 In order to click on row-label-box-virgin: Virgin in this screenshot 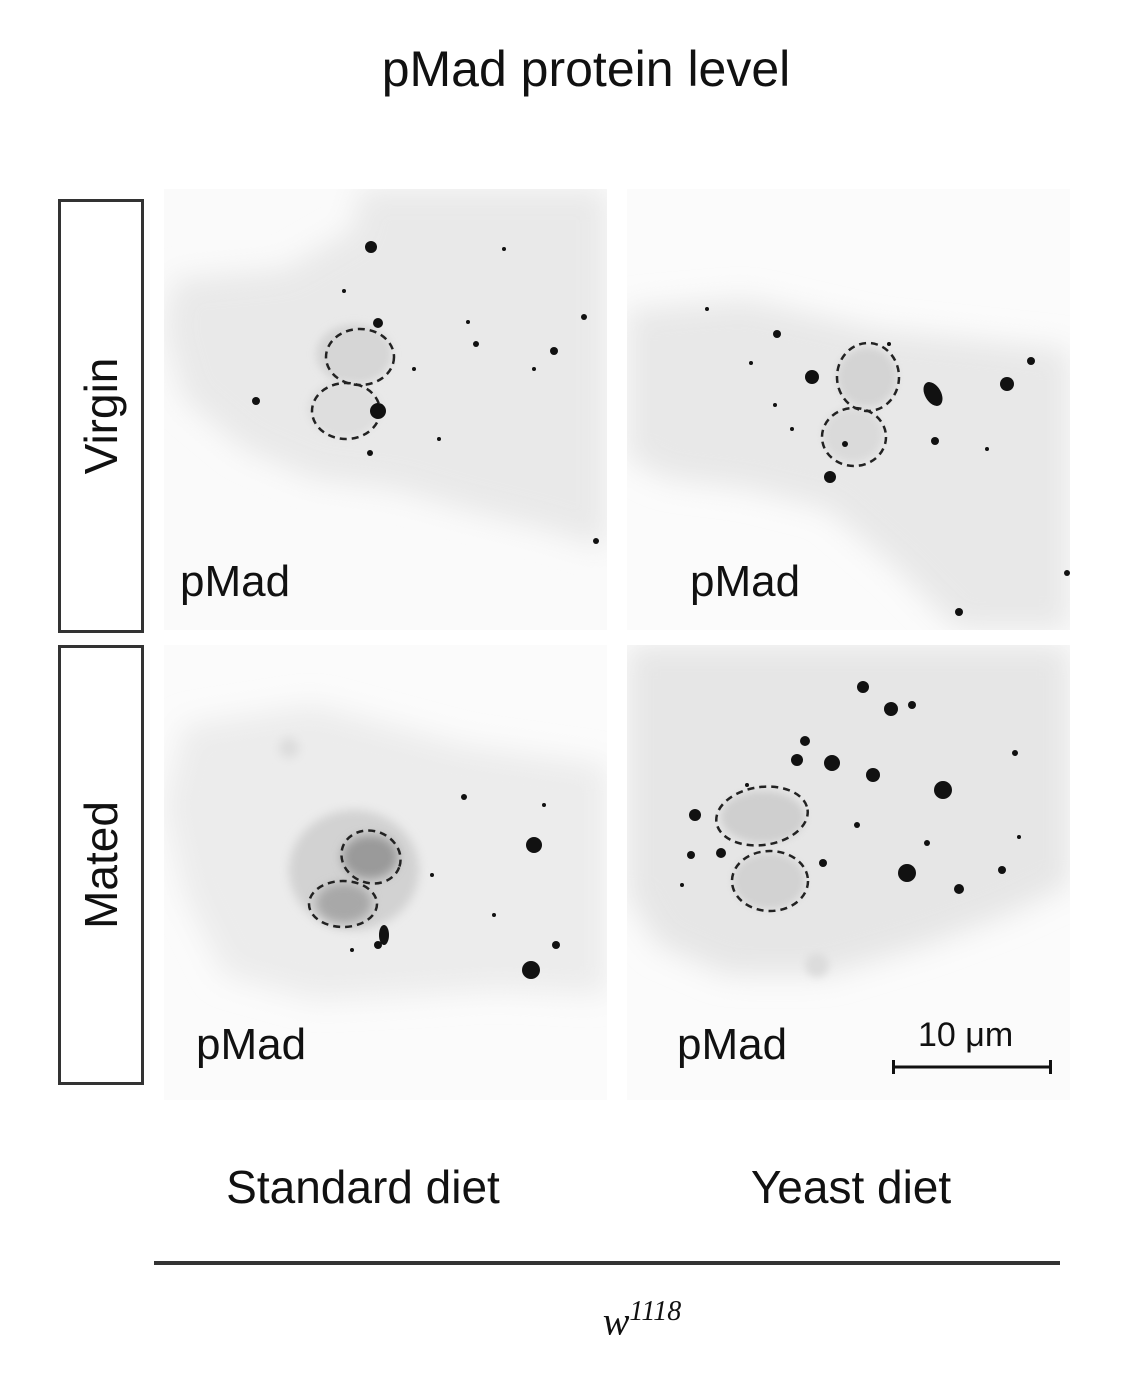, I will do `click(101, 416)`.